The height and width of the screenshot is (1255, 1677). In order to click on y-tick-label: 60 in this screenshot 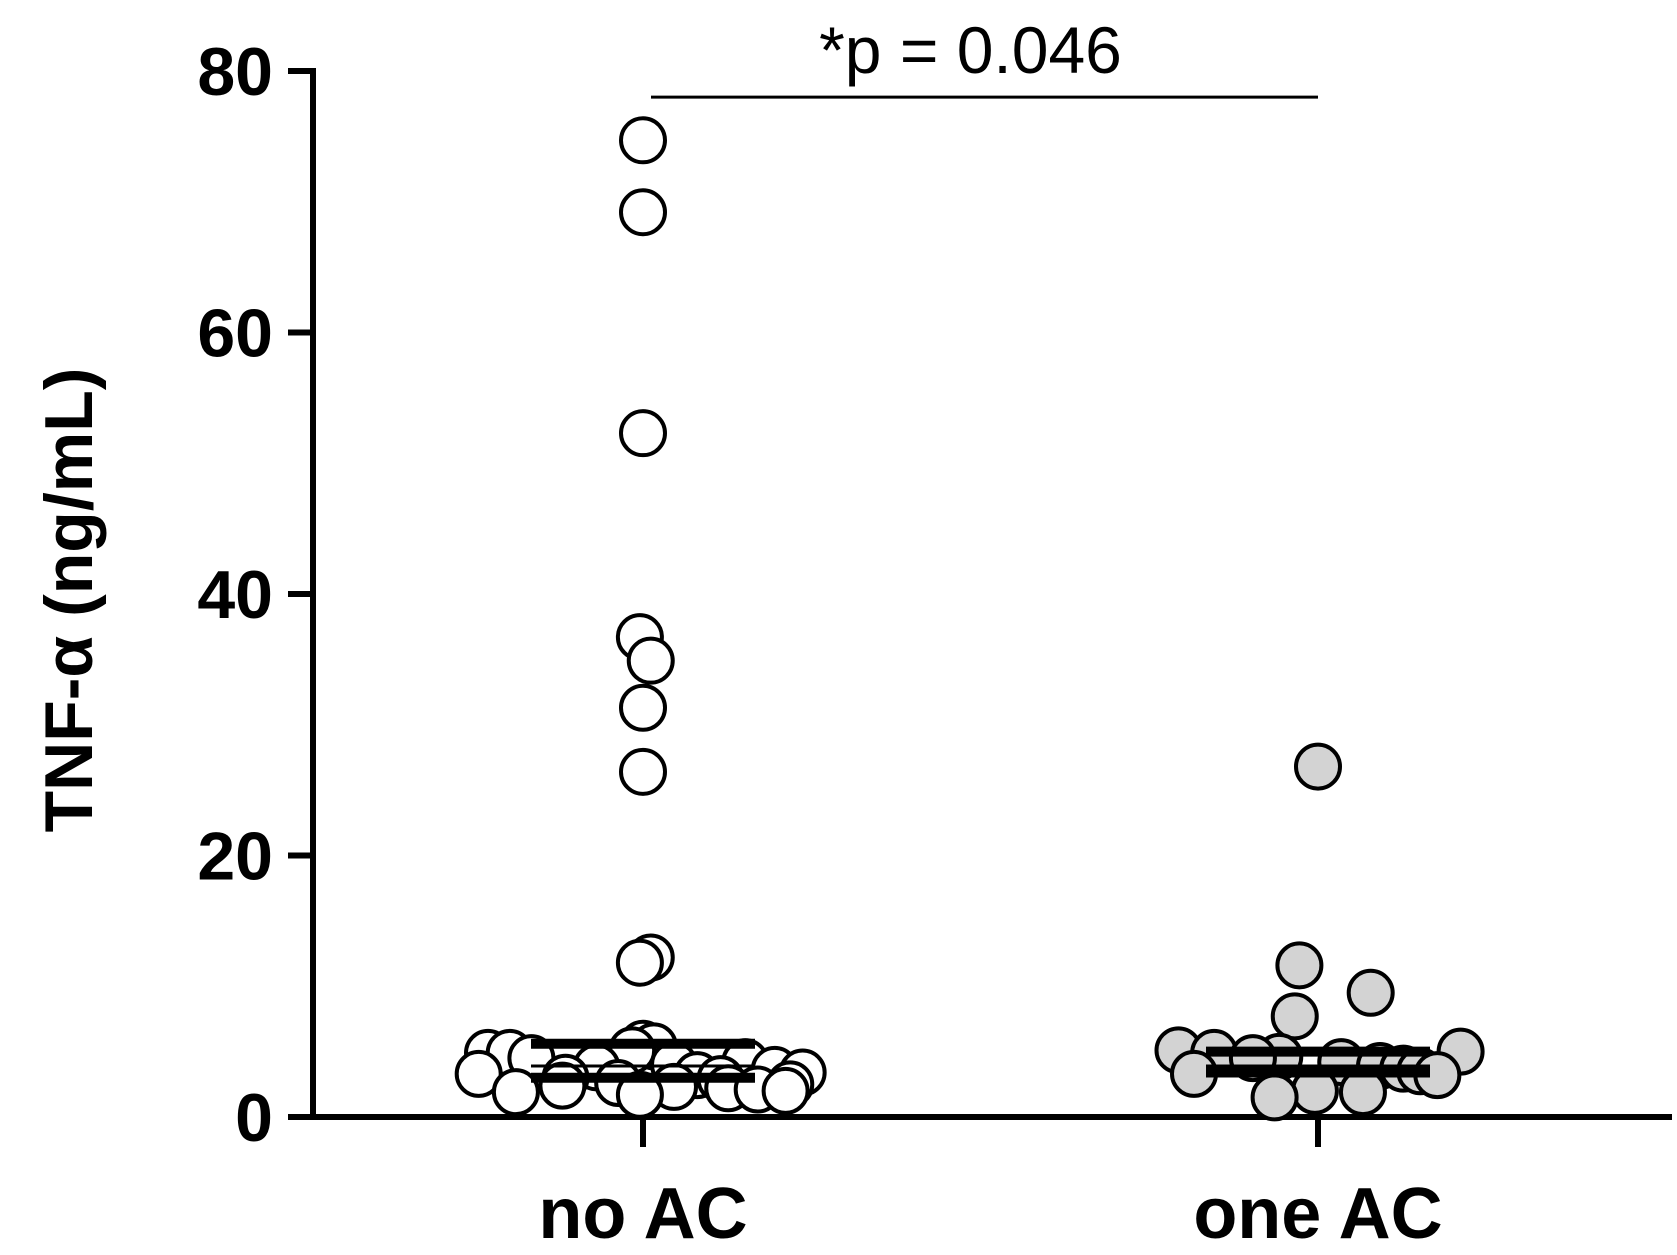, I will do `click(235, 334)`.